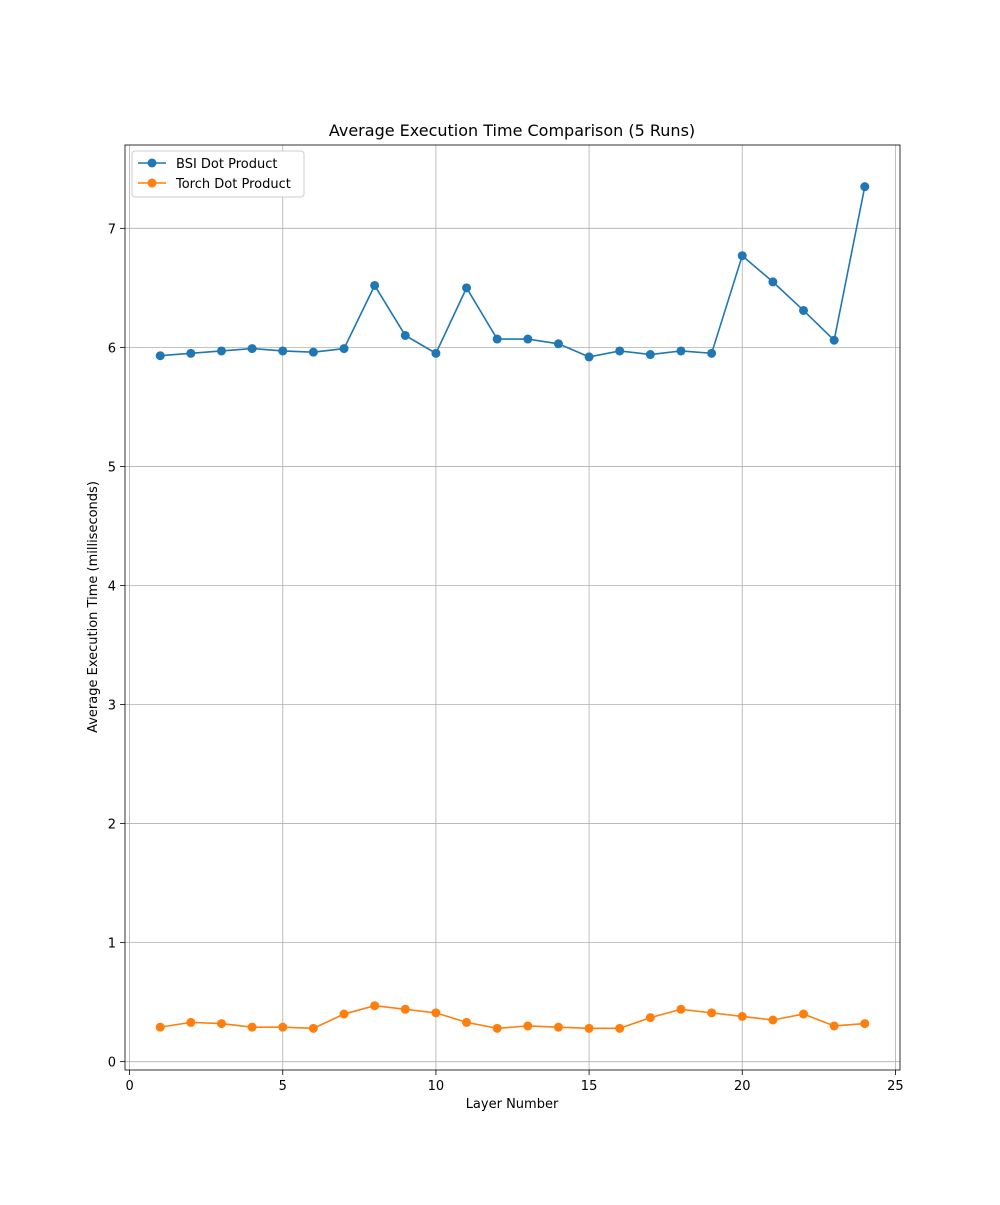 The width and height of the screenshot is (1000, 1205). Describe the element at coordinates (112, 586) in the screenshot. I see `y-tick-label: 4` at that location.